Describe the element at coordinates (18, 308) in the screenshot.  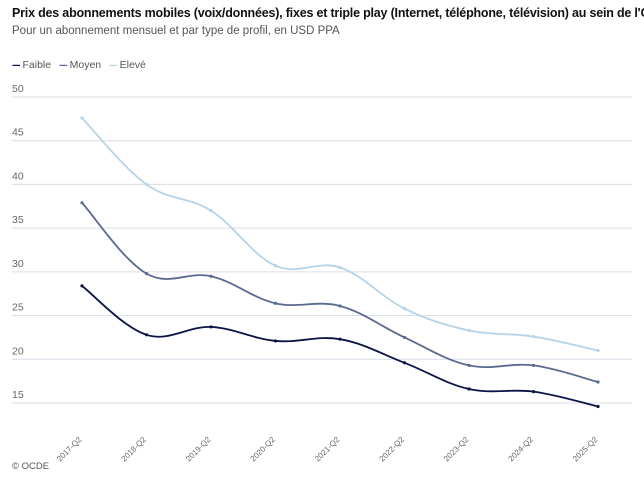
I see `y-tick-label: 25` at that location.